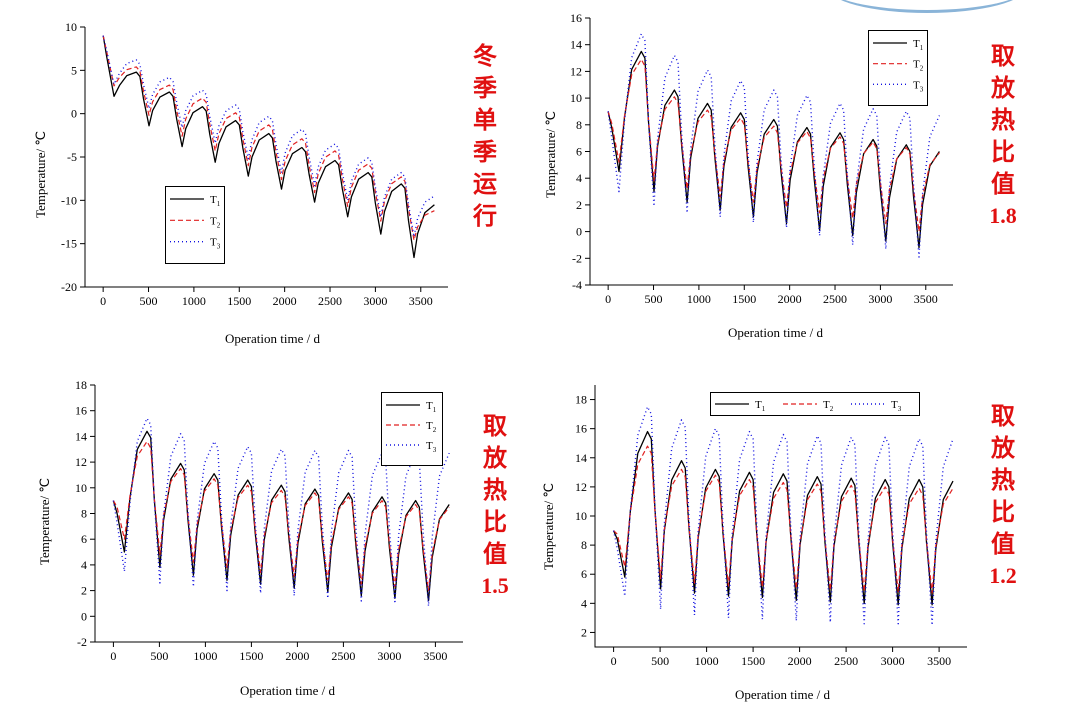  I want to click on y-tick-label: -10, so click(69, 200).